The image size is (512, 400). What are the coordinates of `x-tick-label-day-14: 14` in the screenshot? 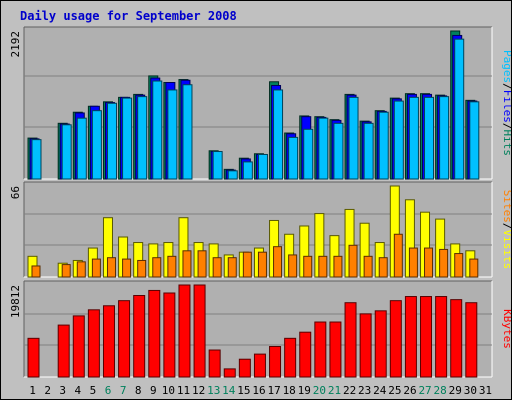 It's located at (229, 390).